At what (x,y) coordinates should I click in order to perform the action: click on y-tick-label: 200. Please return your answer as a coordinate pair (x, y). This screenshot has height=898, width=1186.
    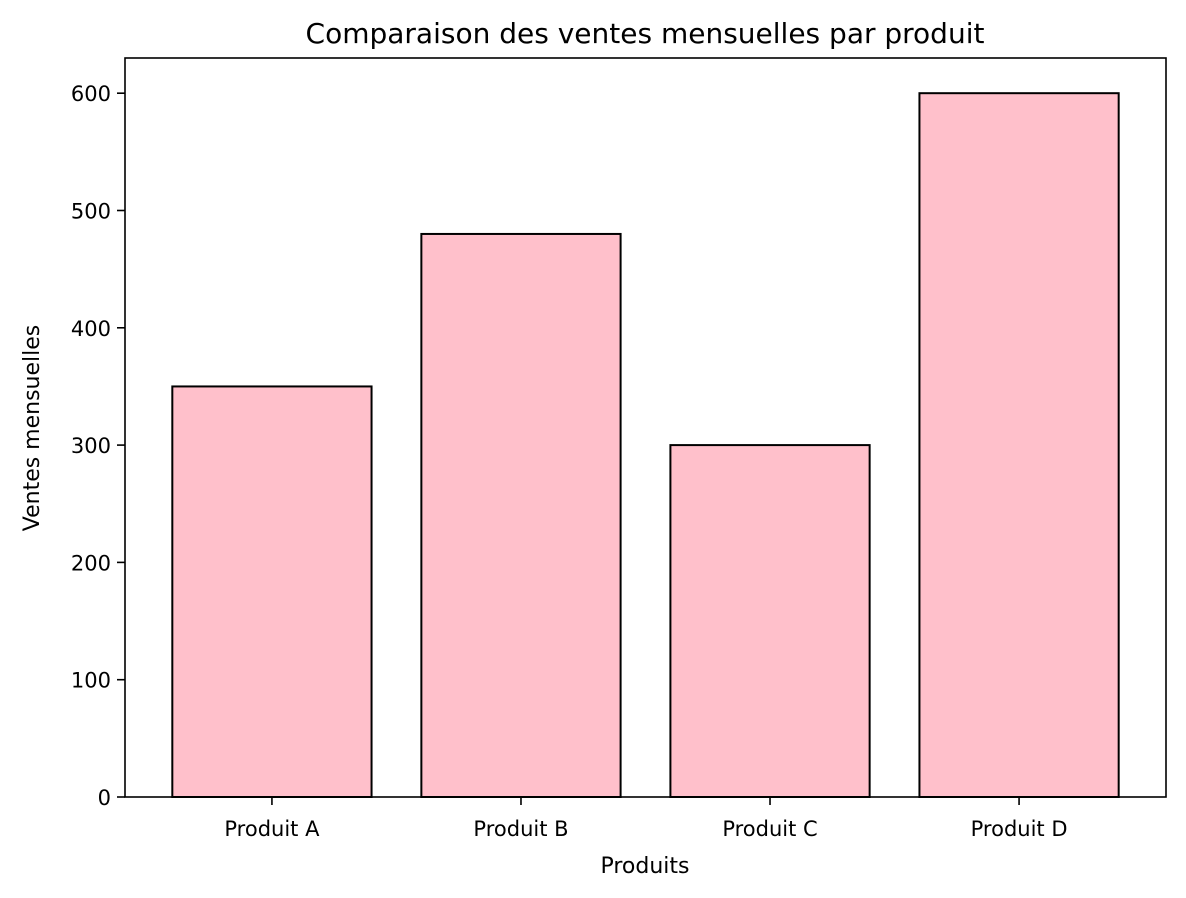
    Looking at the image, I should click on (91, 563).